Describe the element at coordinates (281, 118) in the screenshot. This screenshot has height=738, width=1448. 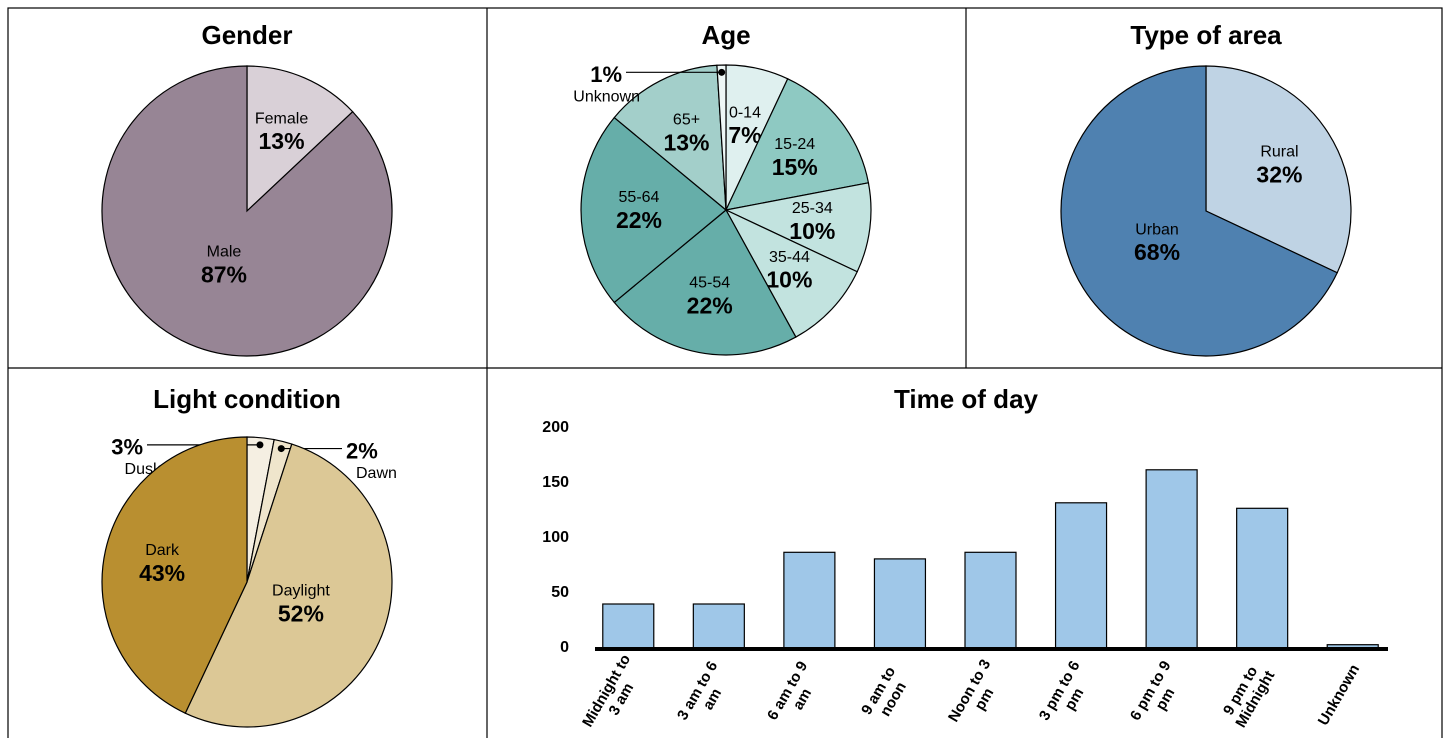
I see `slice-label: Female` at that location.